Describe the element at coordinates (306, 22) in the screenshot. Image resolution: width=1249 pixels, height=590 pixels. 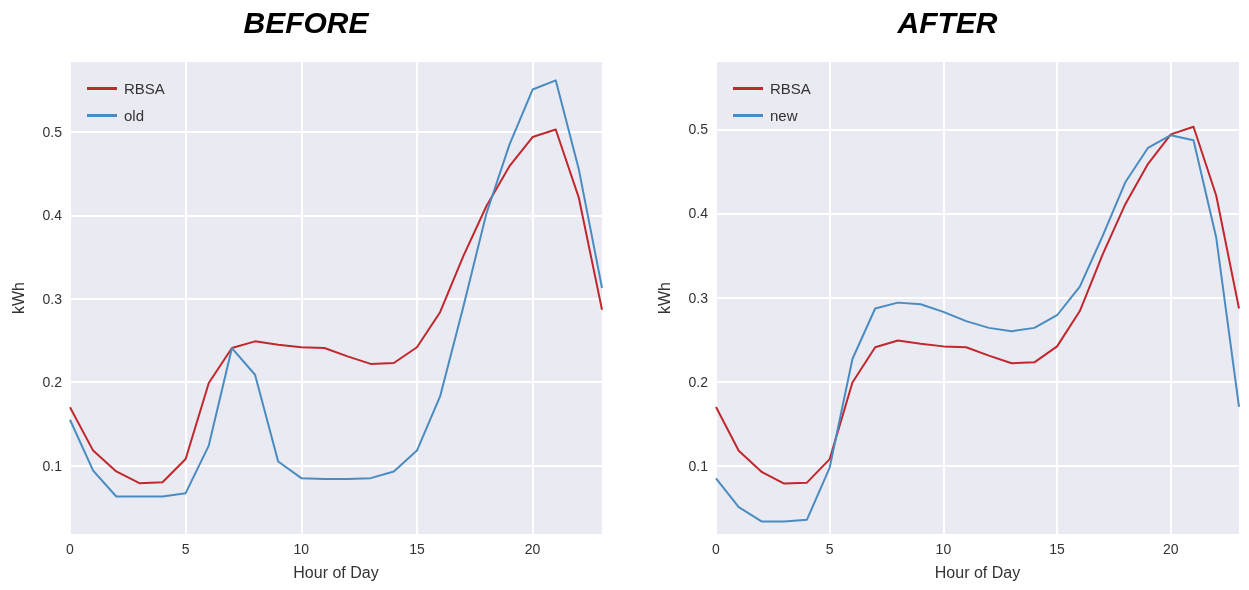
I see `chart-title: BEFORE` at that location.